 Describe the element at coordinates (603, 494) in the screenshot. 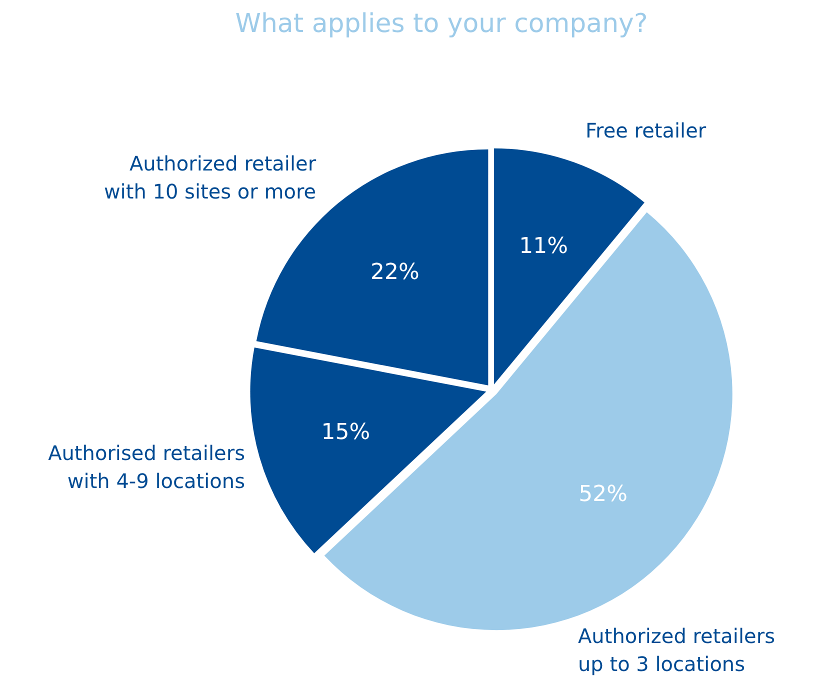

I see `data-label: 52%` at that location.